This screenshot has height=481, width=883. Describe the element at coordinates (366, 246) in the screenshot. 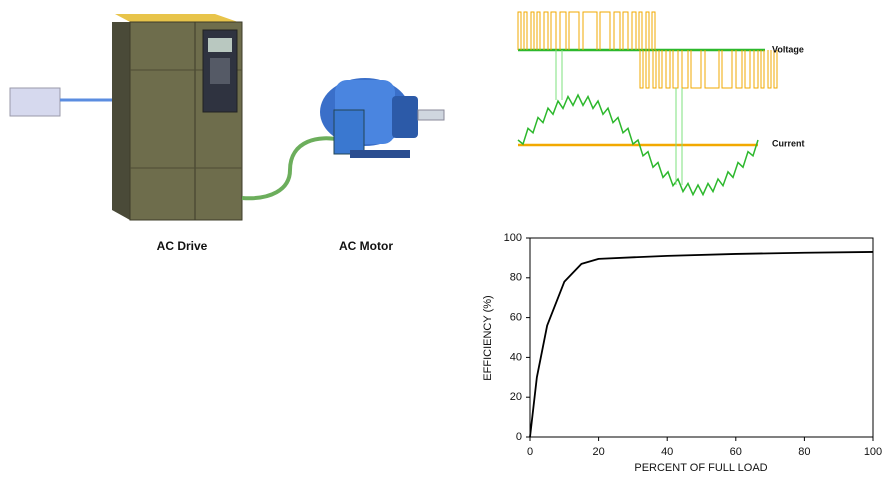

I see `motor-label: AC Motor` at that location.